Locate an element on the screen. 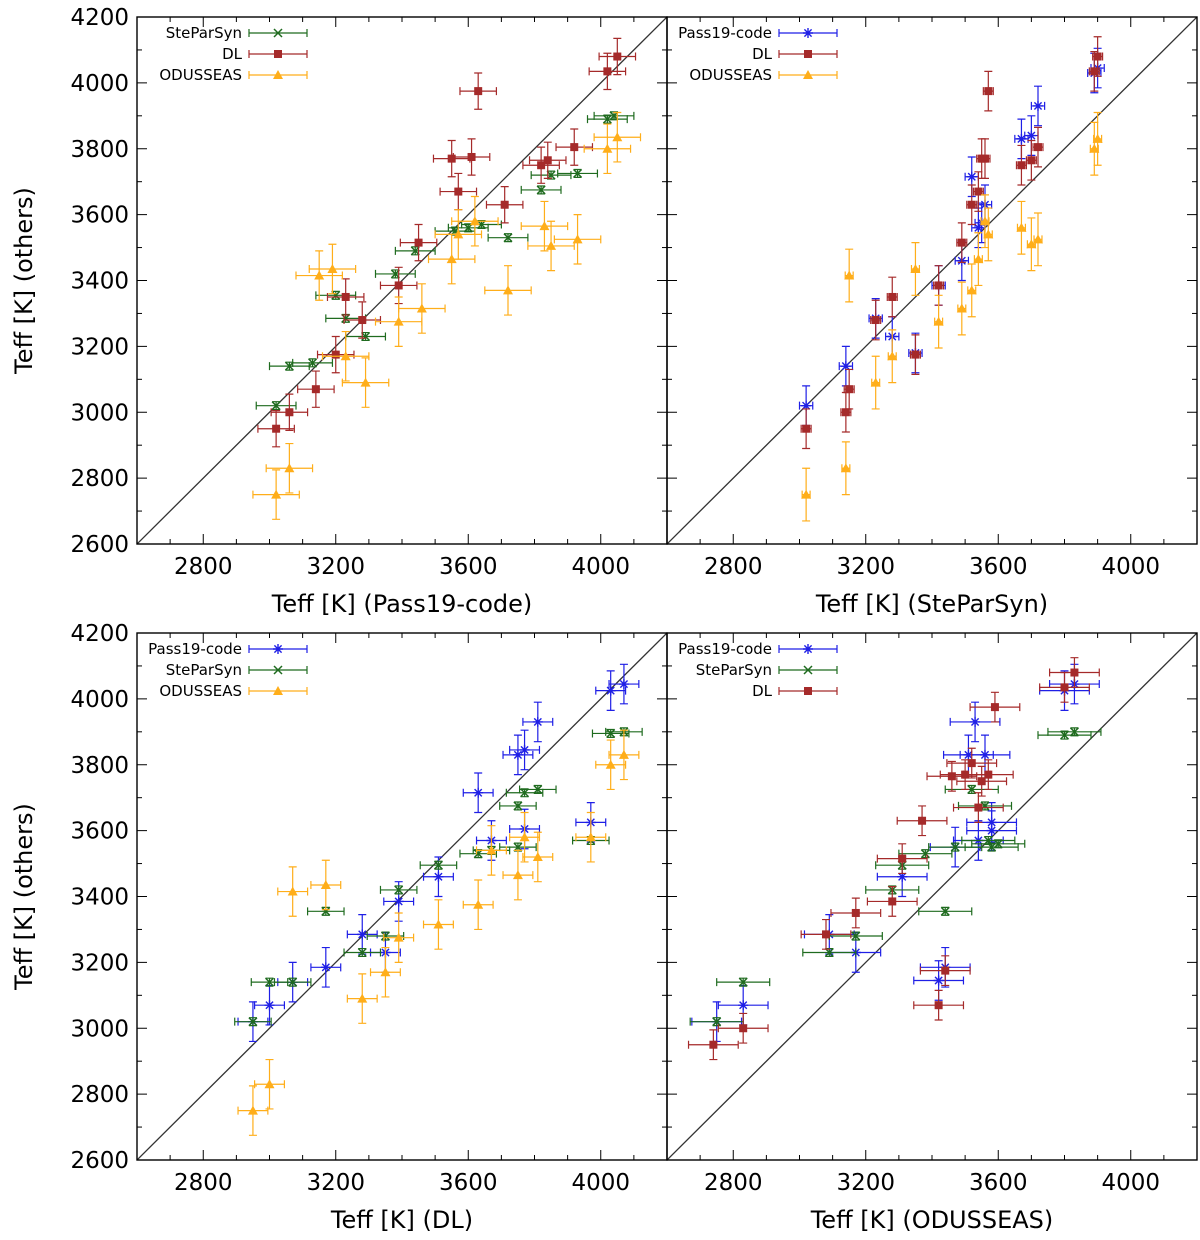  series-pass19-code is located at coordinates (895, 853).